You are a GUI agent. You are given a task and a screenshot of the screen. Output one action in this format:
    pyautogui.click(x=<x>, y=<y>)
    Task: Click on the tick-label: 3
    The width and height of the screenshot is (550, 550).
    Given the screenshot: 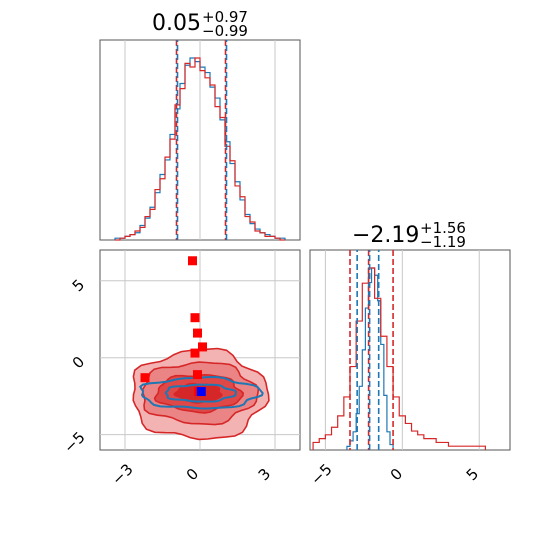 What is the action you would take?
    pyautogui.click(x=264, y=474)
    